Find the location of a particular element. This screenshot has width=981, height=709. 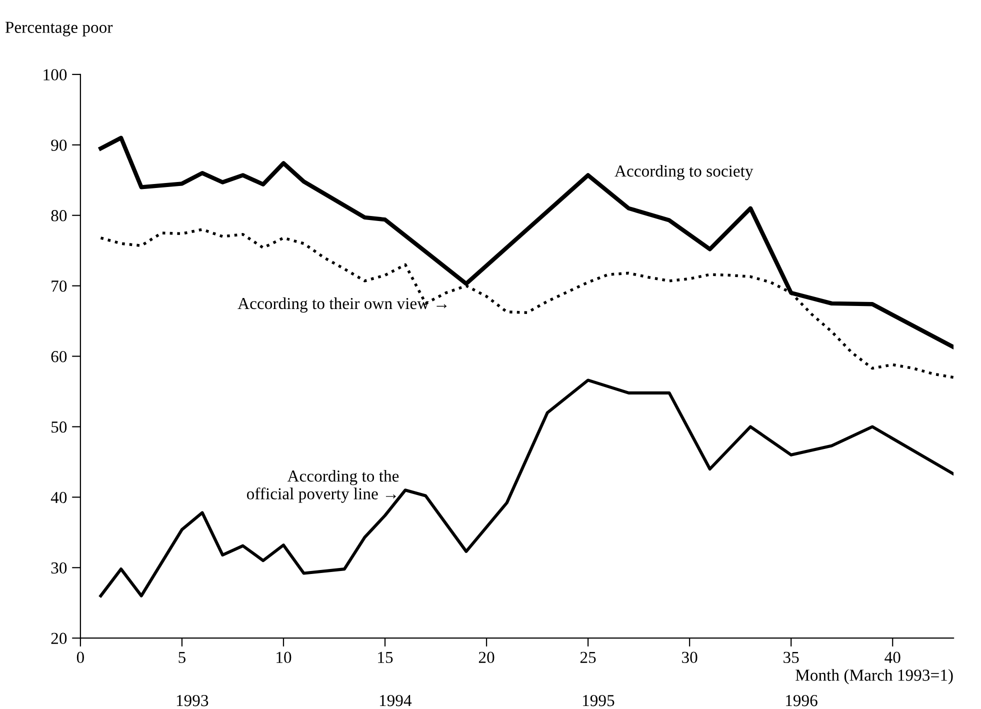

x-tick-label: 35 is located at coordinates (791, 658).